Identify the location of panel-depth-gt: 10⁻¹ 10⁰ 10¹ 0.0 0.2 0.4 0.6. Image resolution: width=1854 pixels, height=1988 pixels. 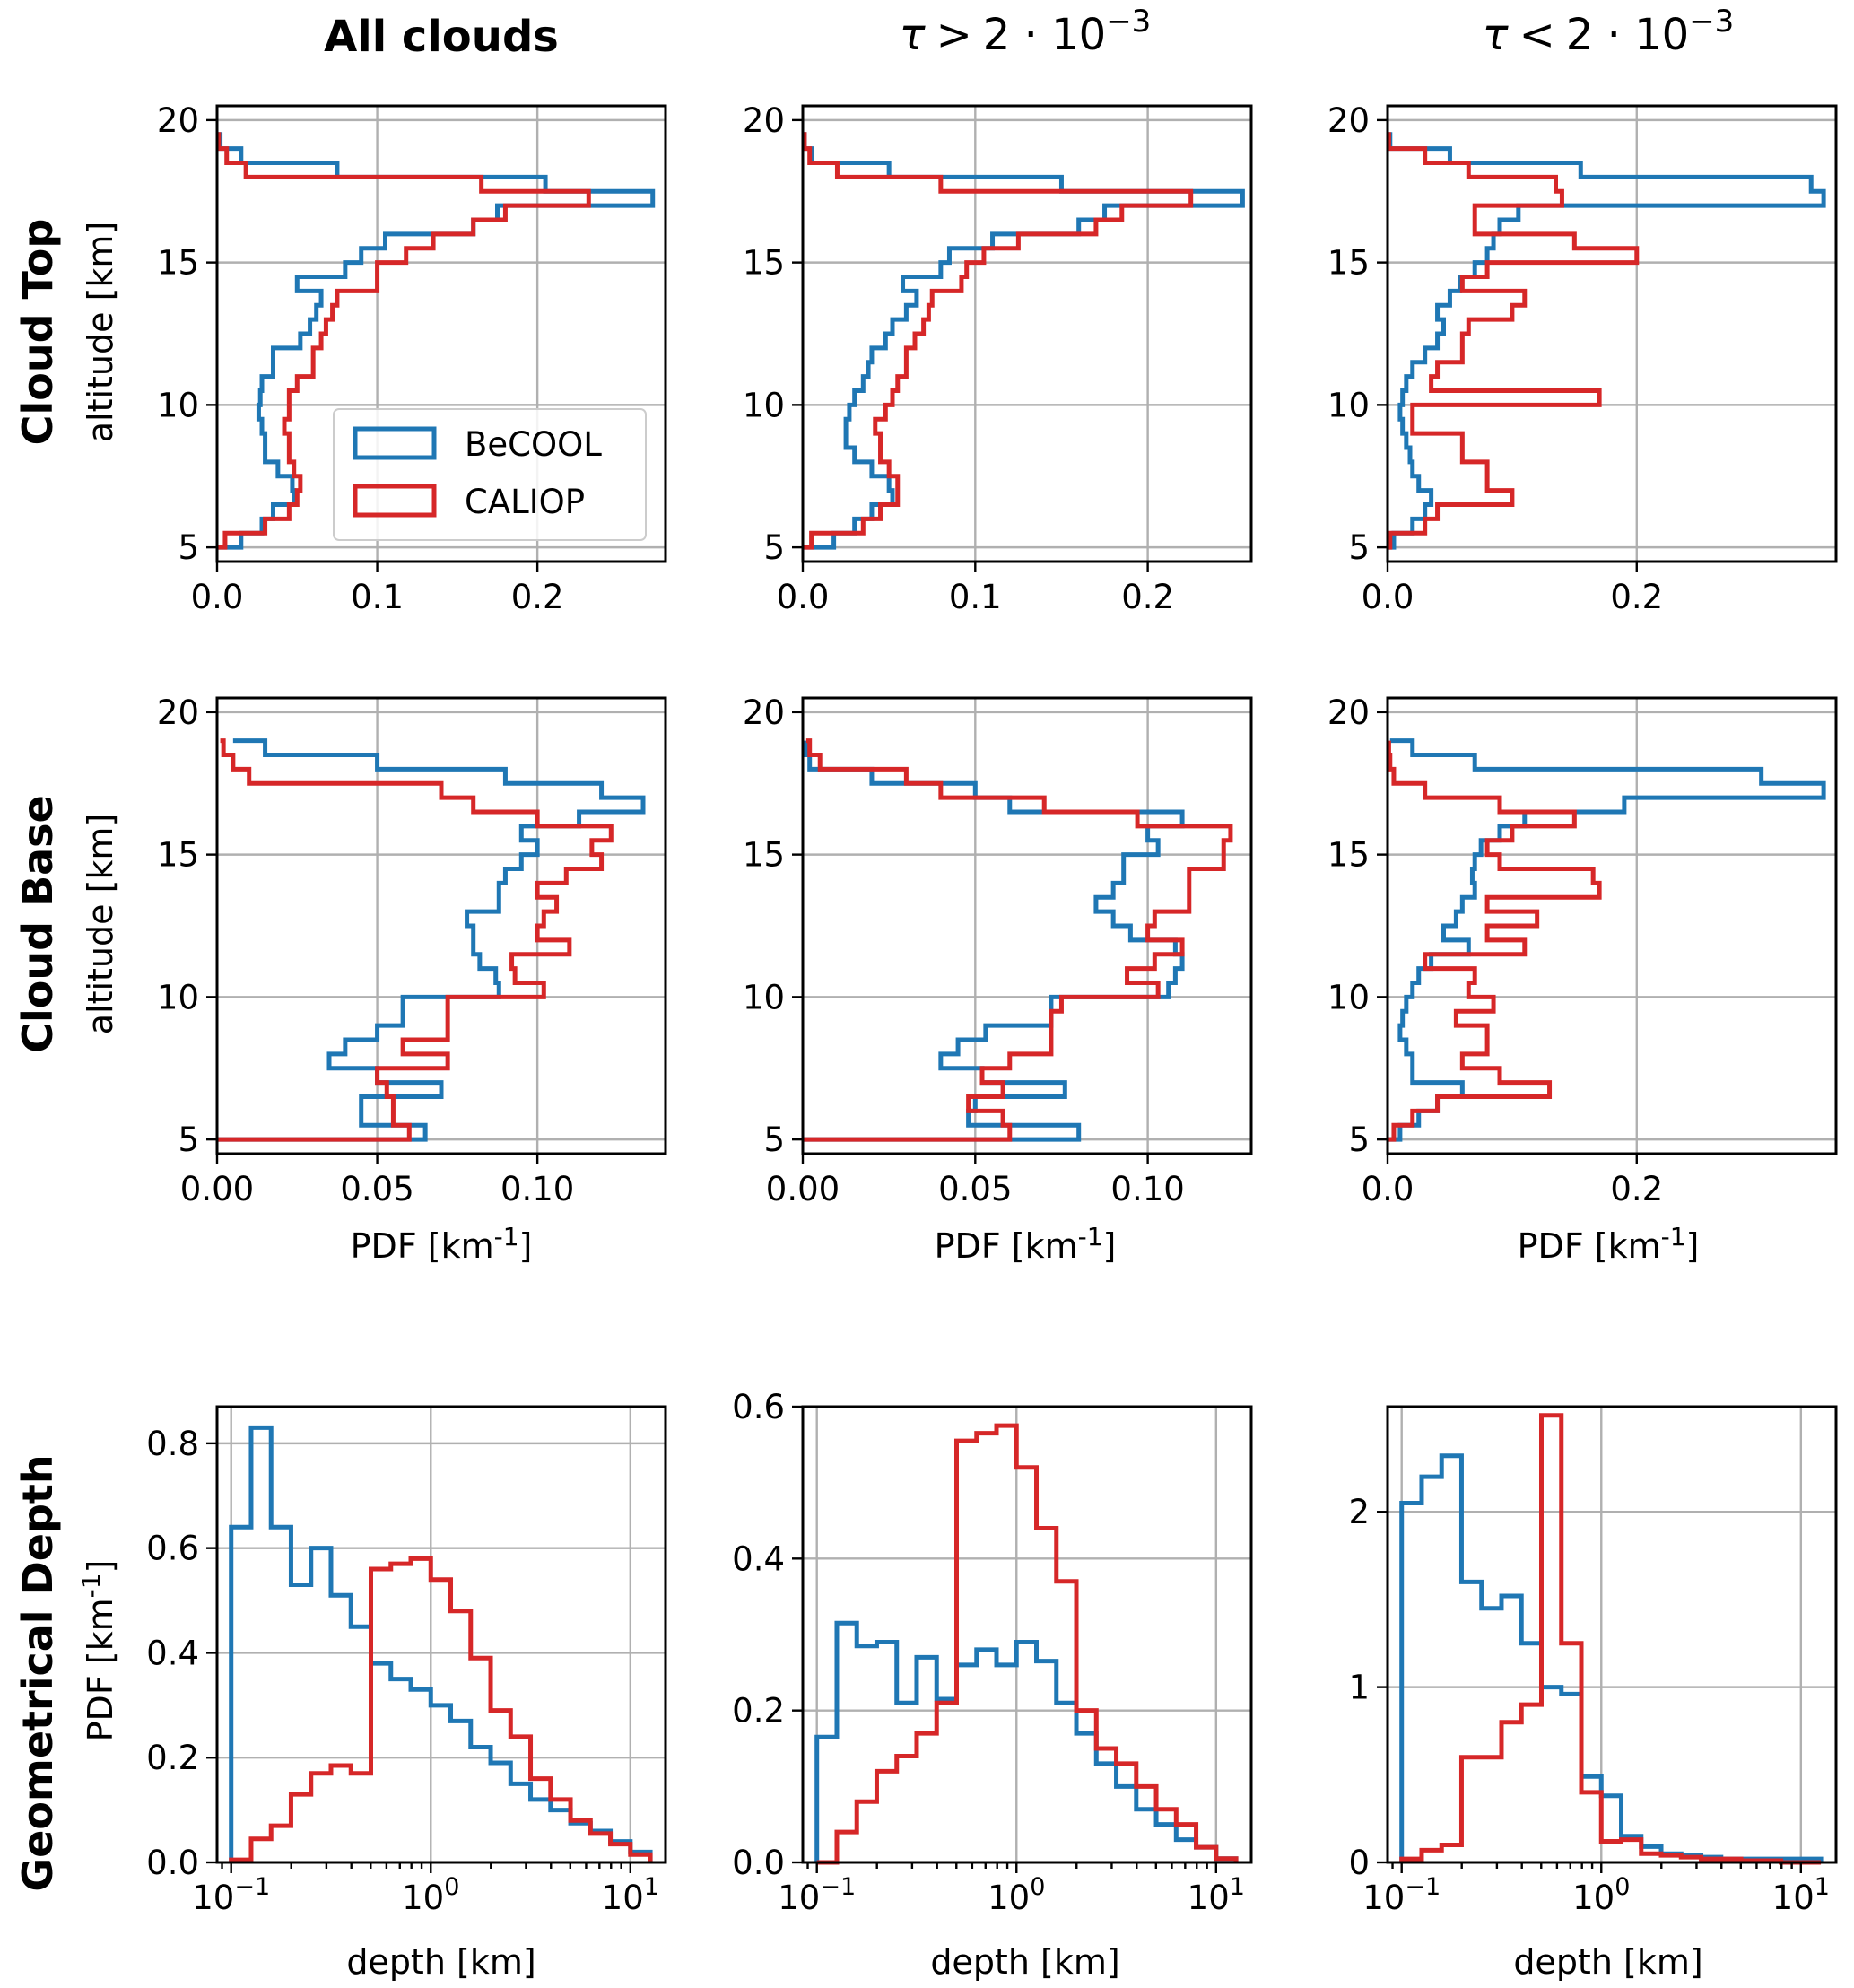
(992, 1652).